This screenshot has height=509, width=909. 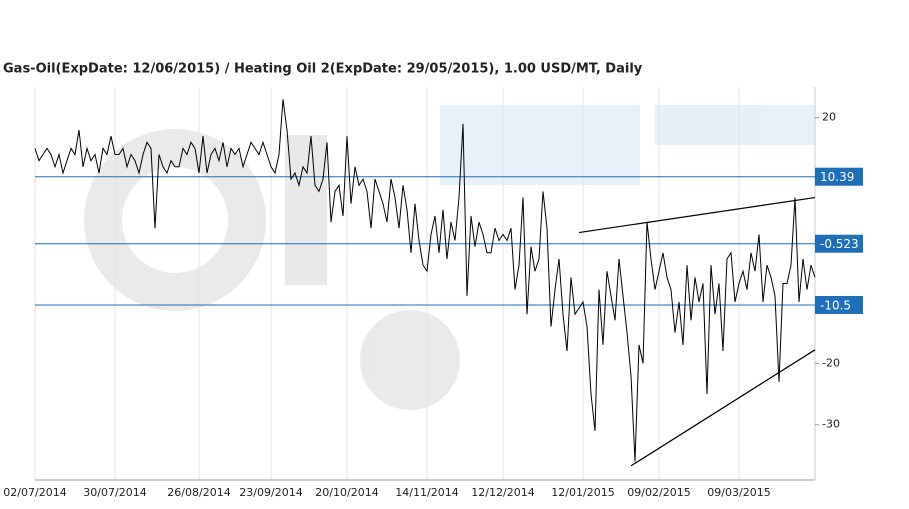 I want to click on x-tick-label: 23/09/2014, so click(x=270, y=492).